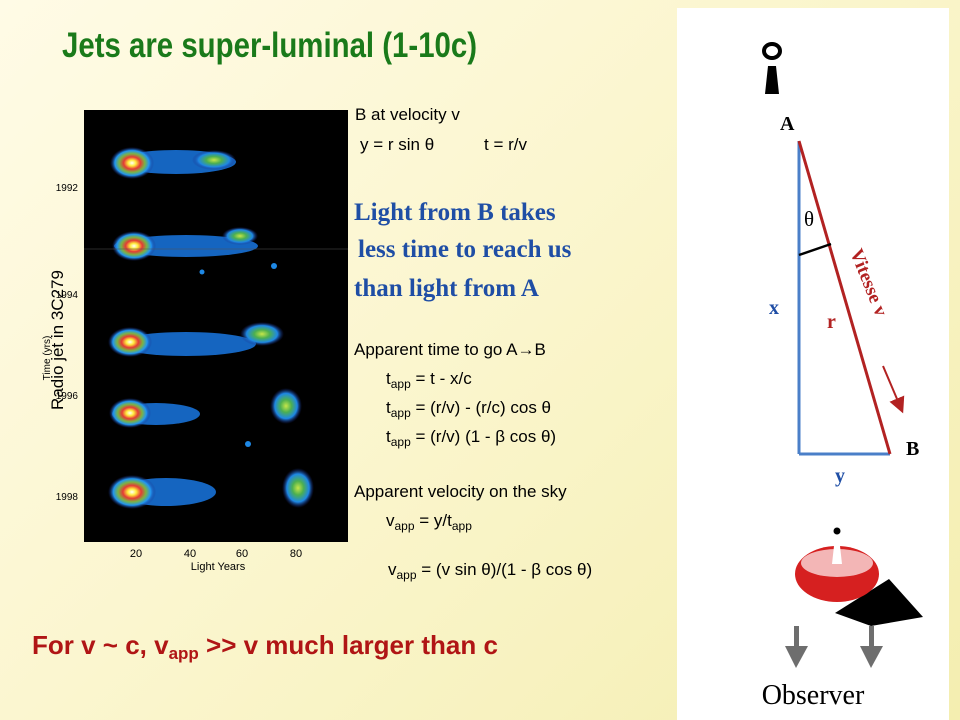 This screenshot has height=720, width=960. Describe the element at coordinates (67, 396) in the screenshot. I see `year-tick-1996: 1996` at that location.